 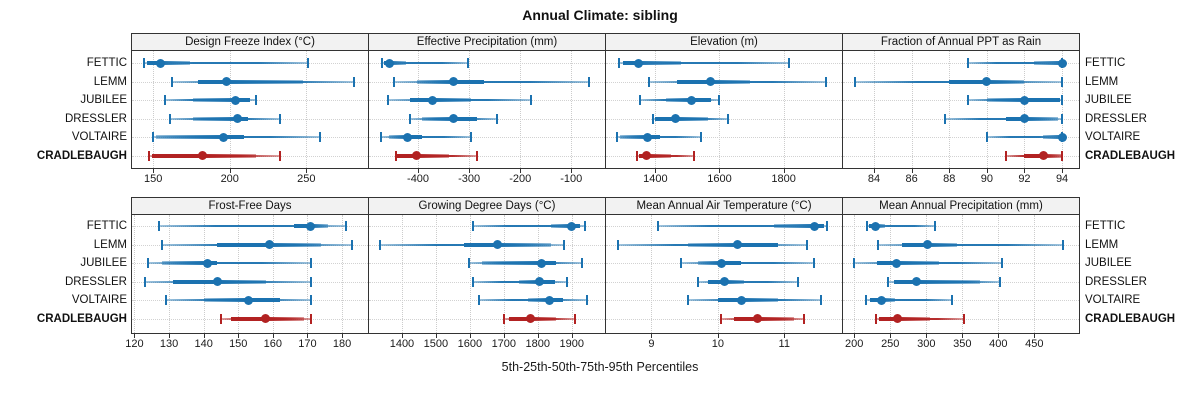 What do you see at coordinates (724, 109) in the screenshot?
I see `panel-plot-elevation-m` at bounding box center [724, 109].